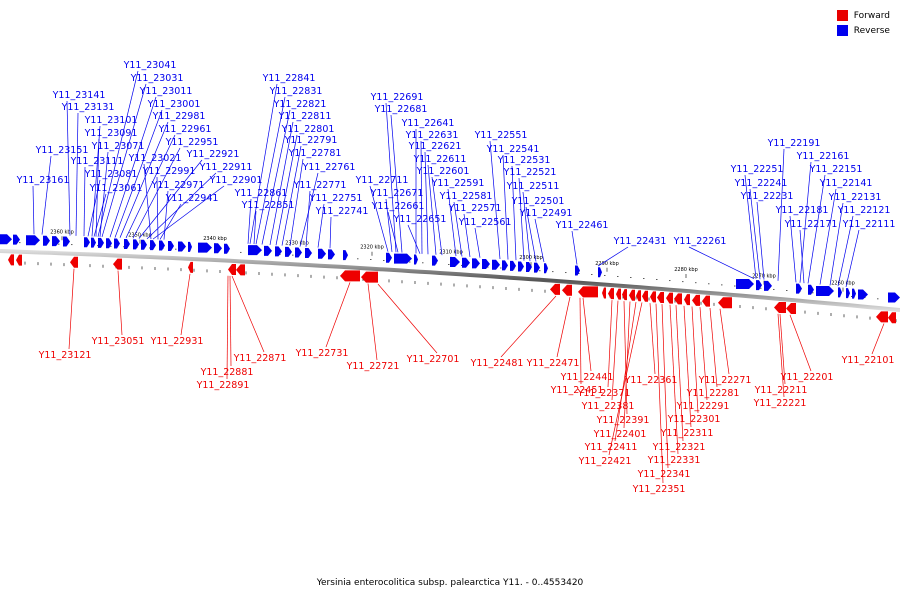  What do you see at coordinates (88, 107) in the screenshot?
I see `reverse-gene-label: Y11_23131` at bounding box center [88, 107].